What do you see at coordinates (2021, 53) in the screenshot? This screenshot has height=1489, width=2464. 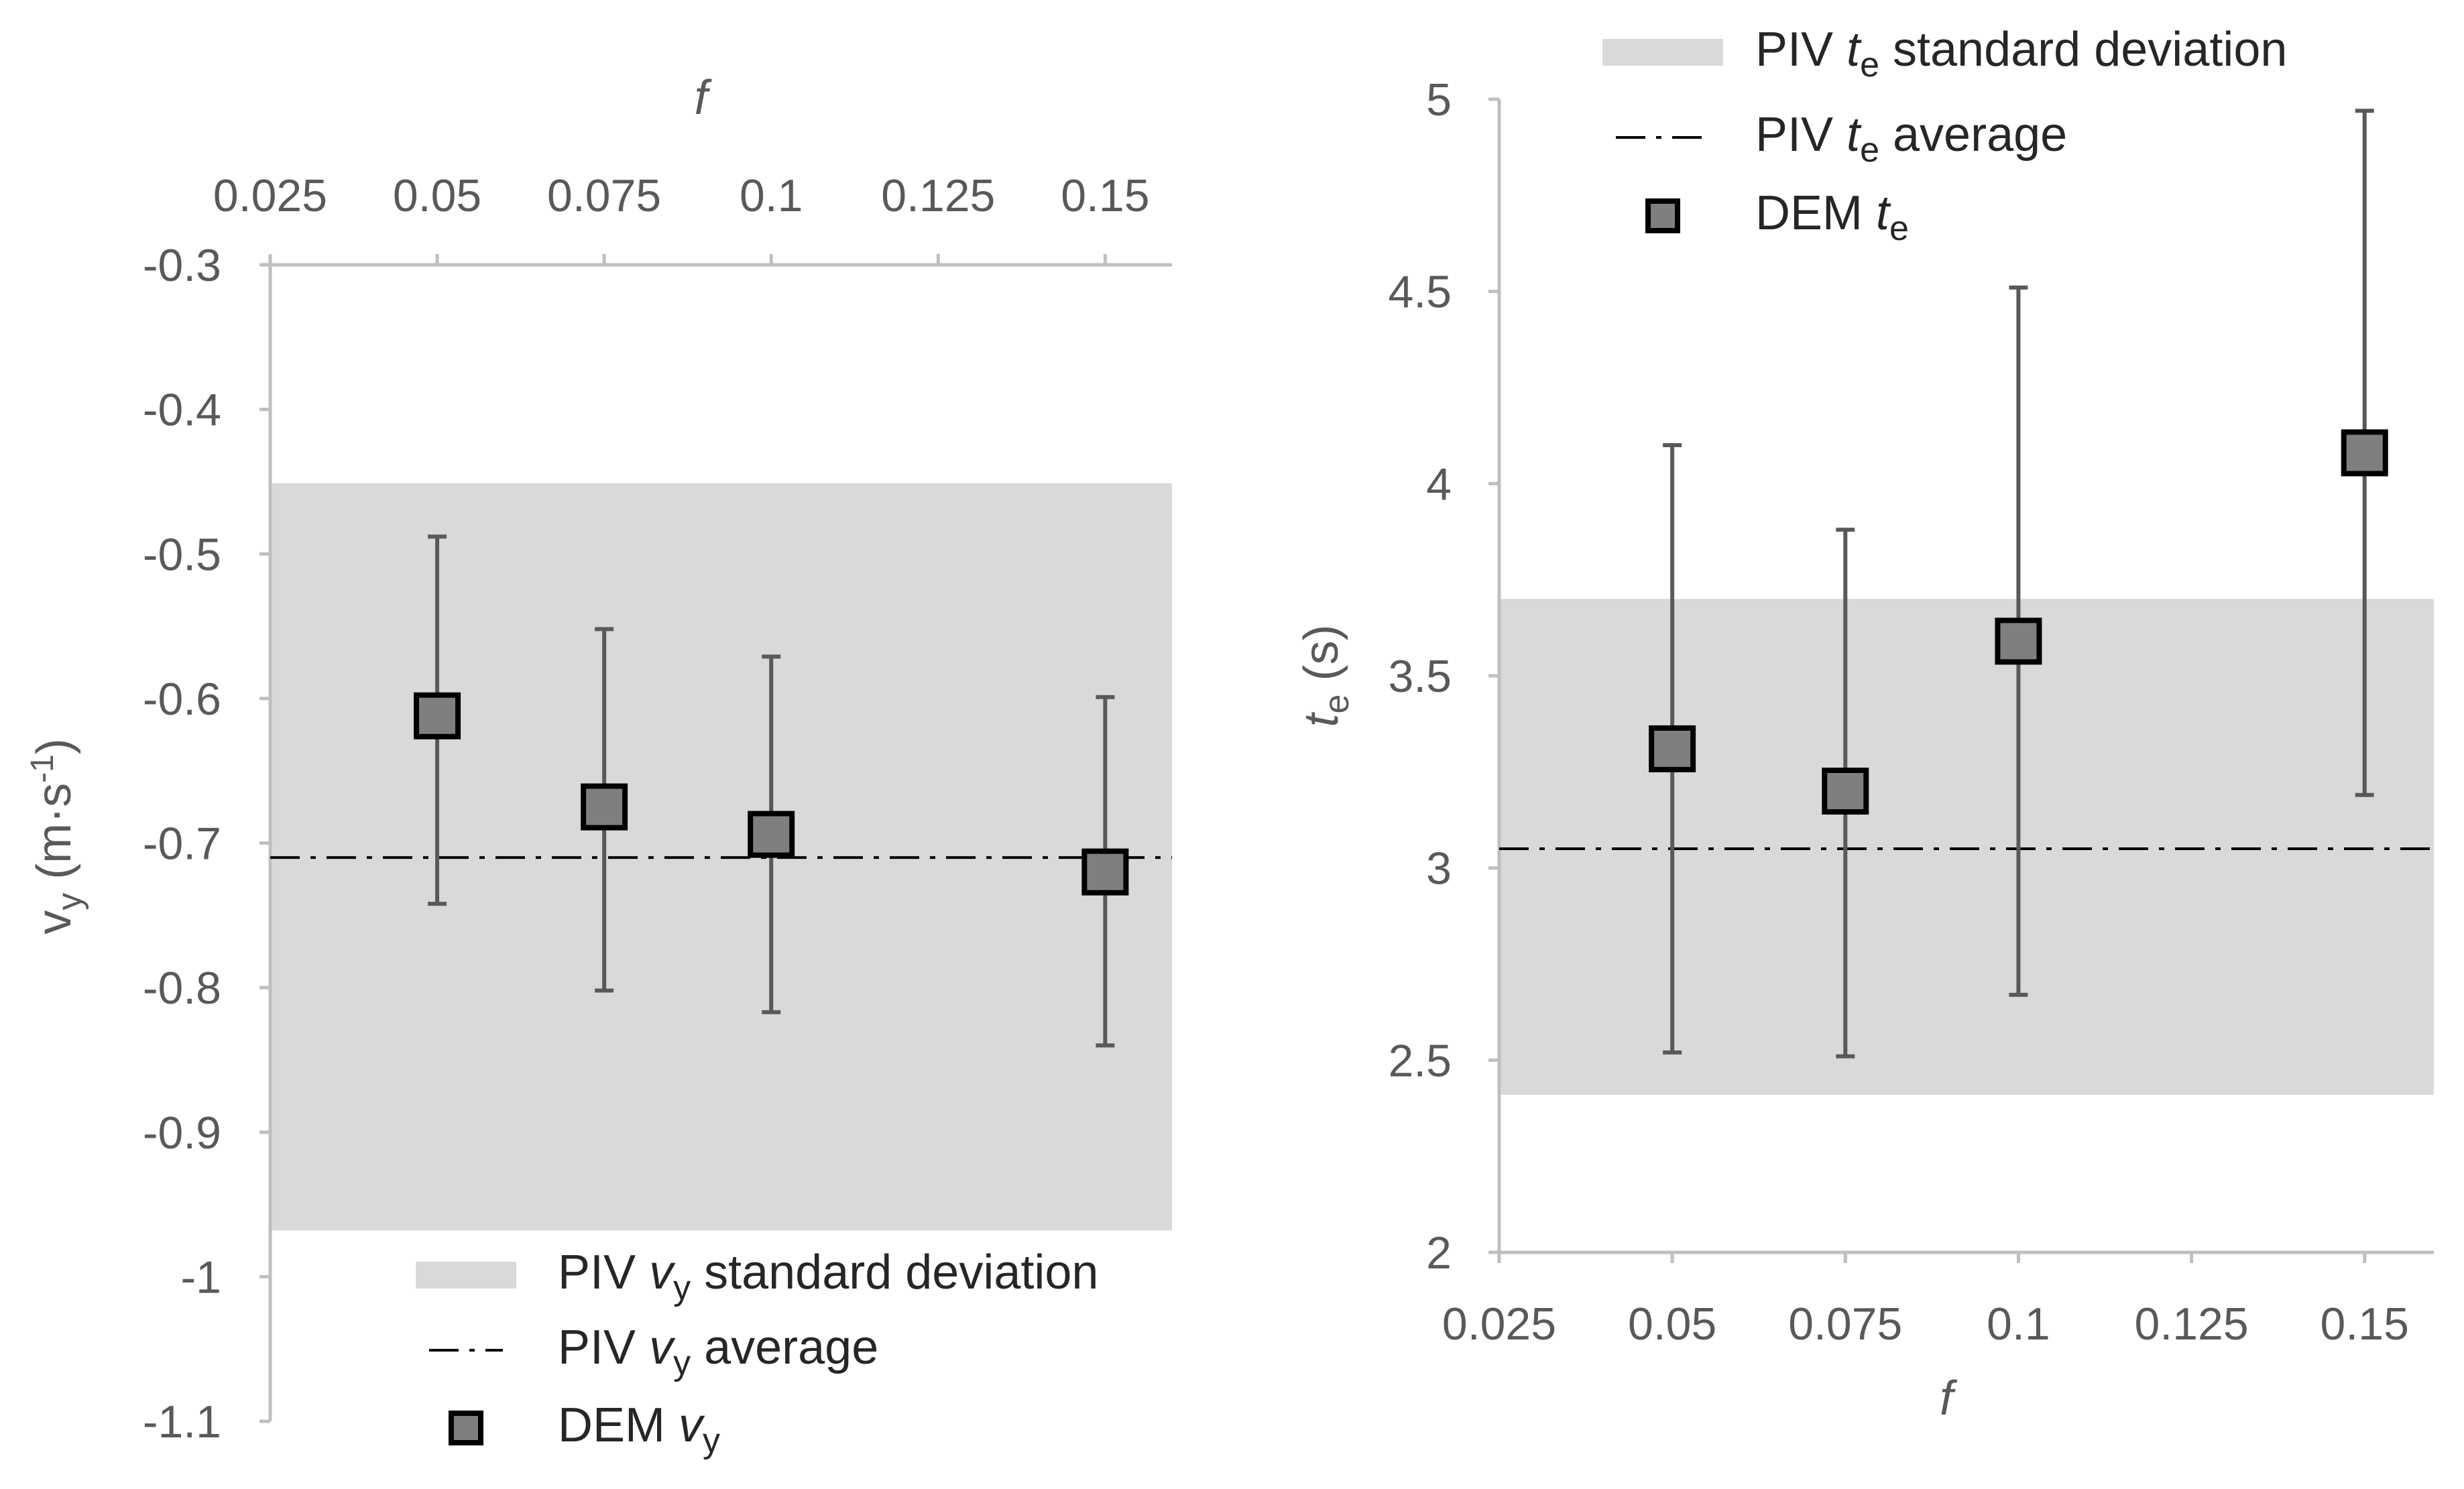 I see `legend-label: PIV te standard deviation` at bounding box center [2021, 53].